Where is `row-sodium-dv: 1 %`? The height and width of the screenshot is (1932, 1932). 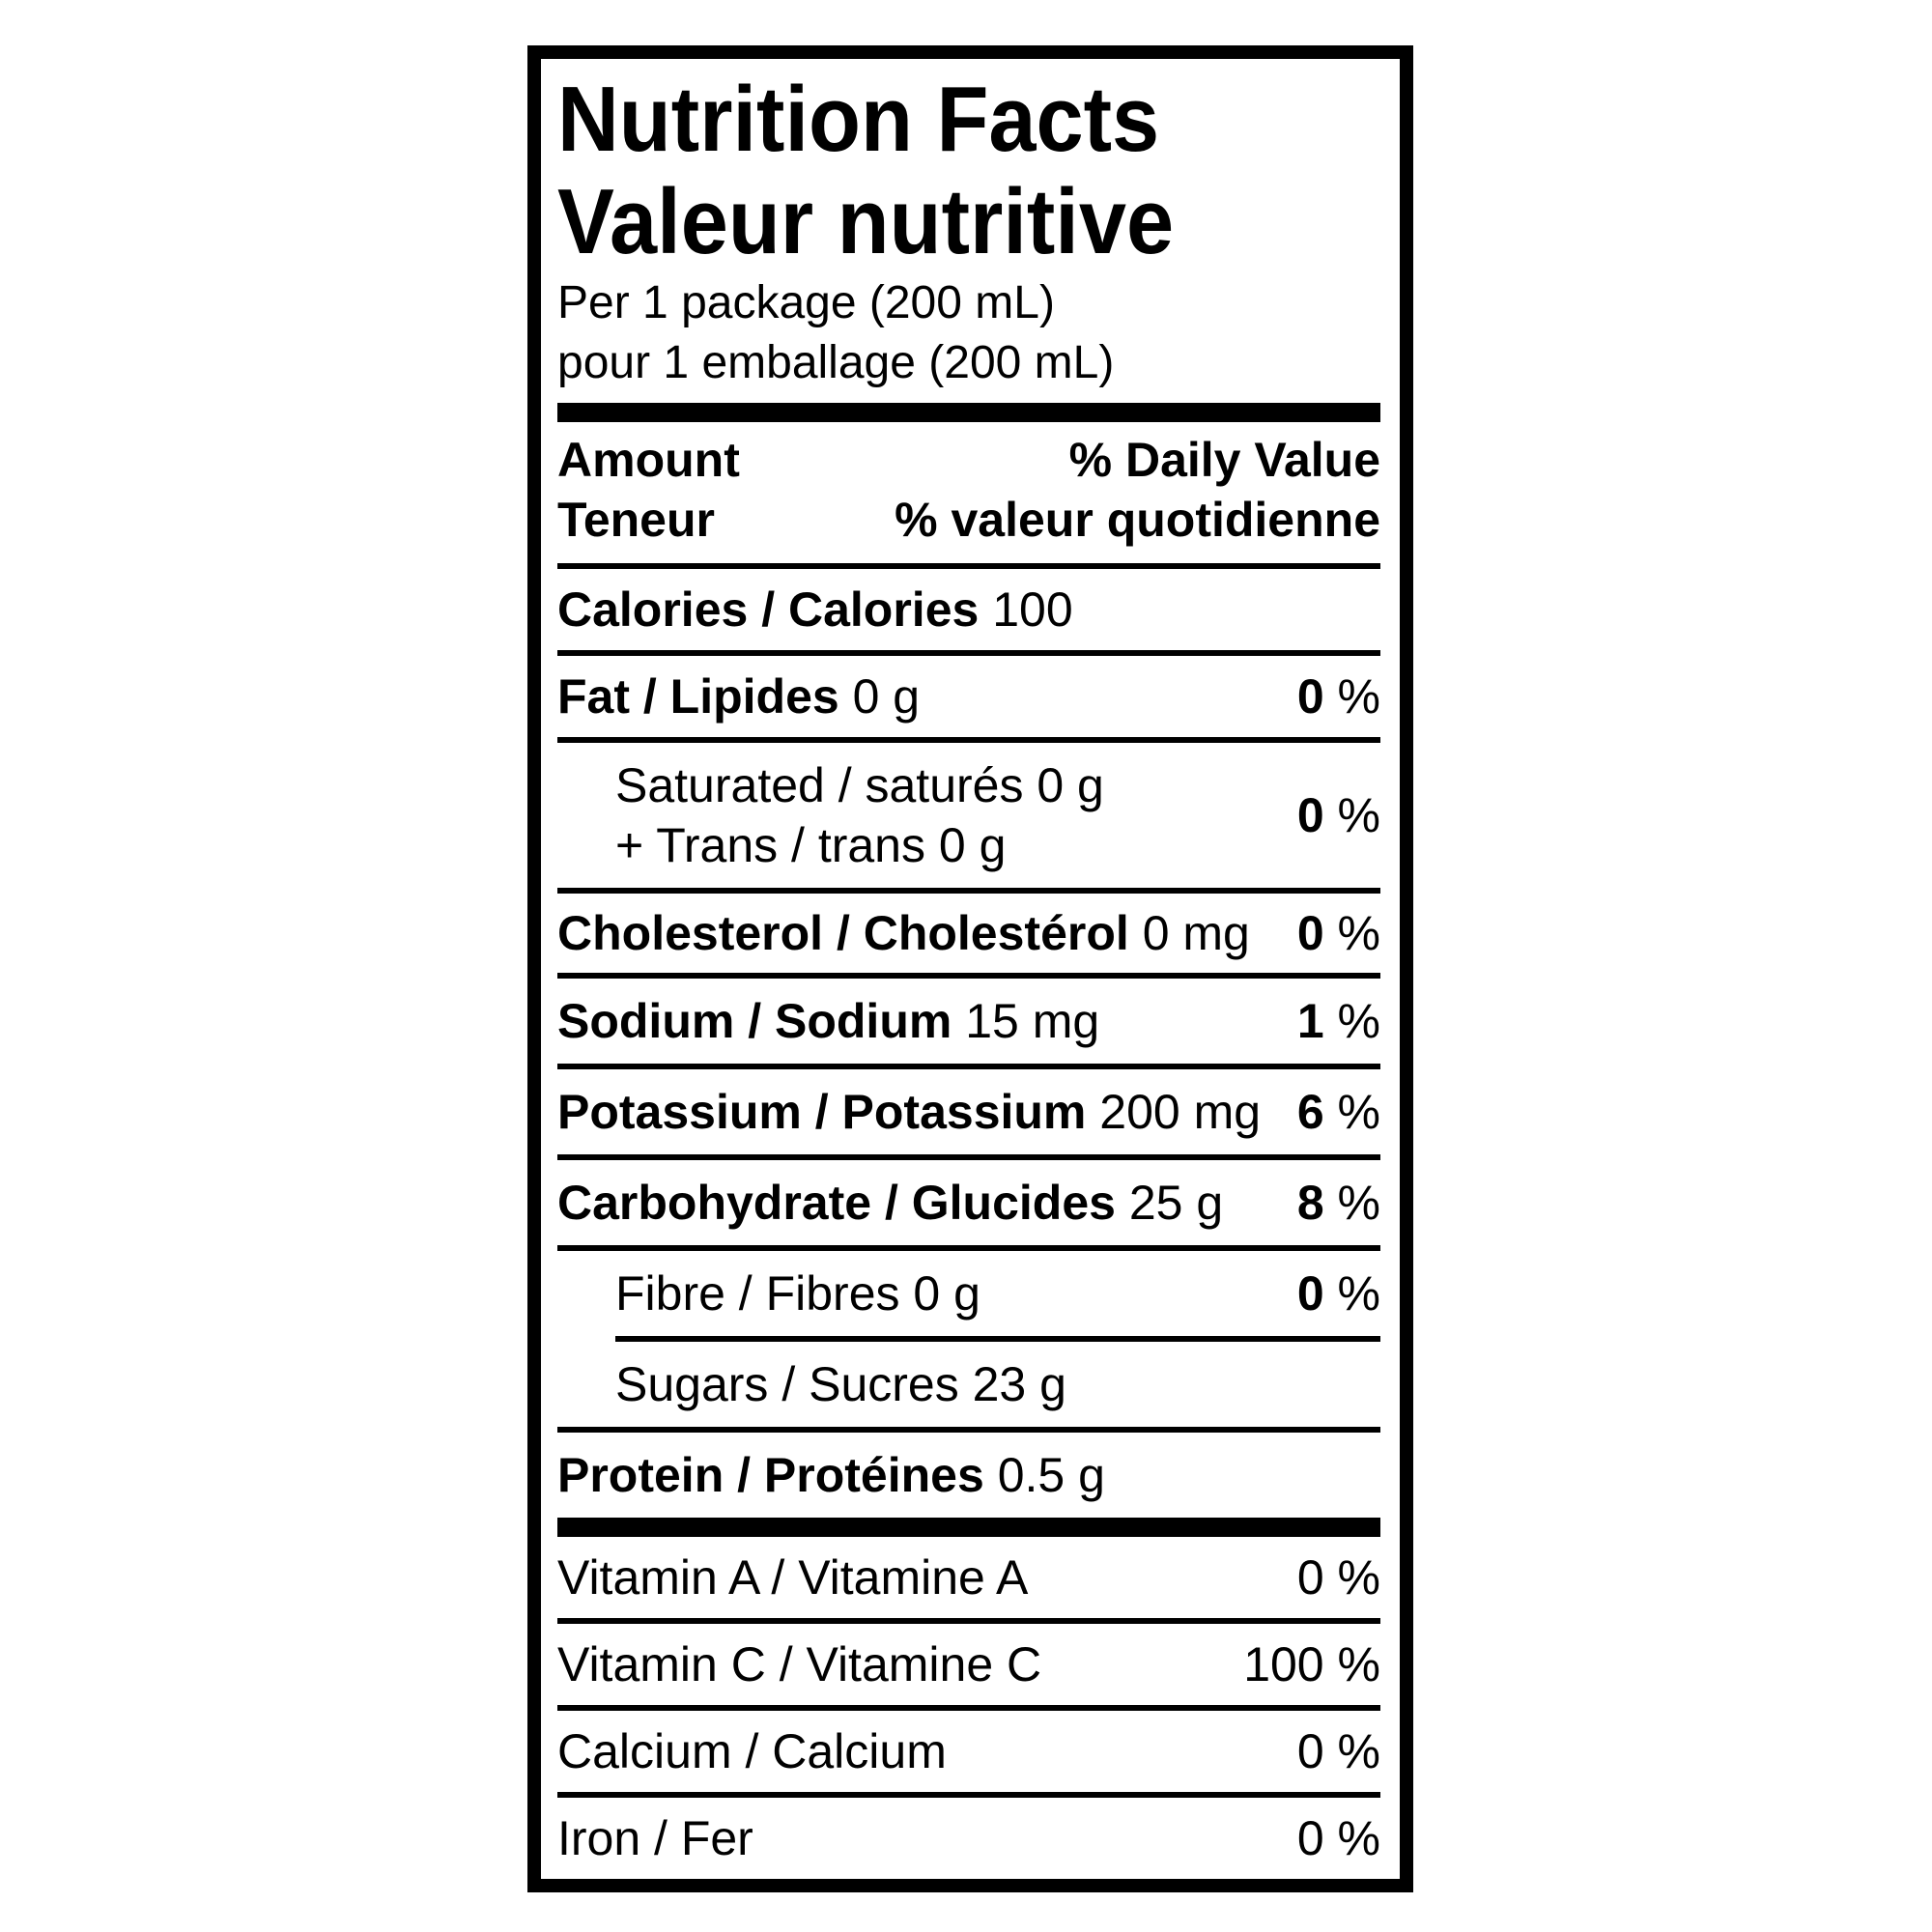
row-sodium-dv: 1 % is located at coordinates (1338, 1021).